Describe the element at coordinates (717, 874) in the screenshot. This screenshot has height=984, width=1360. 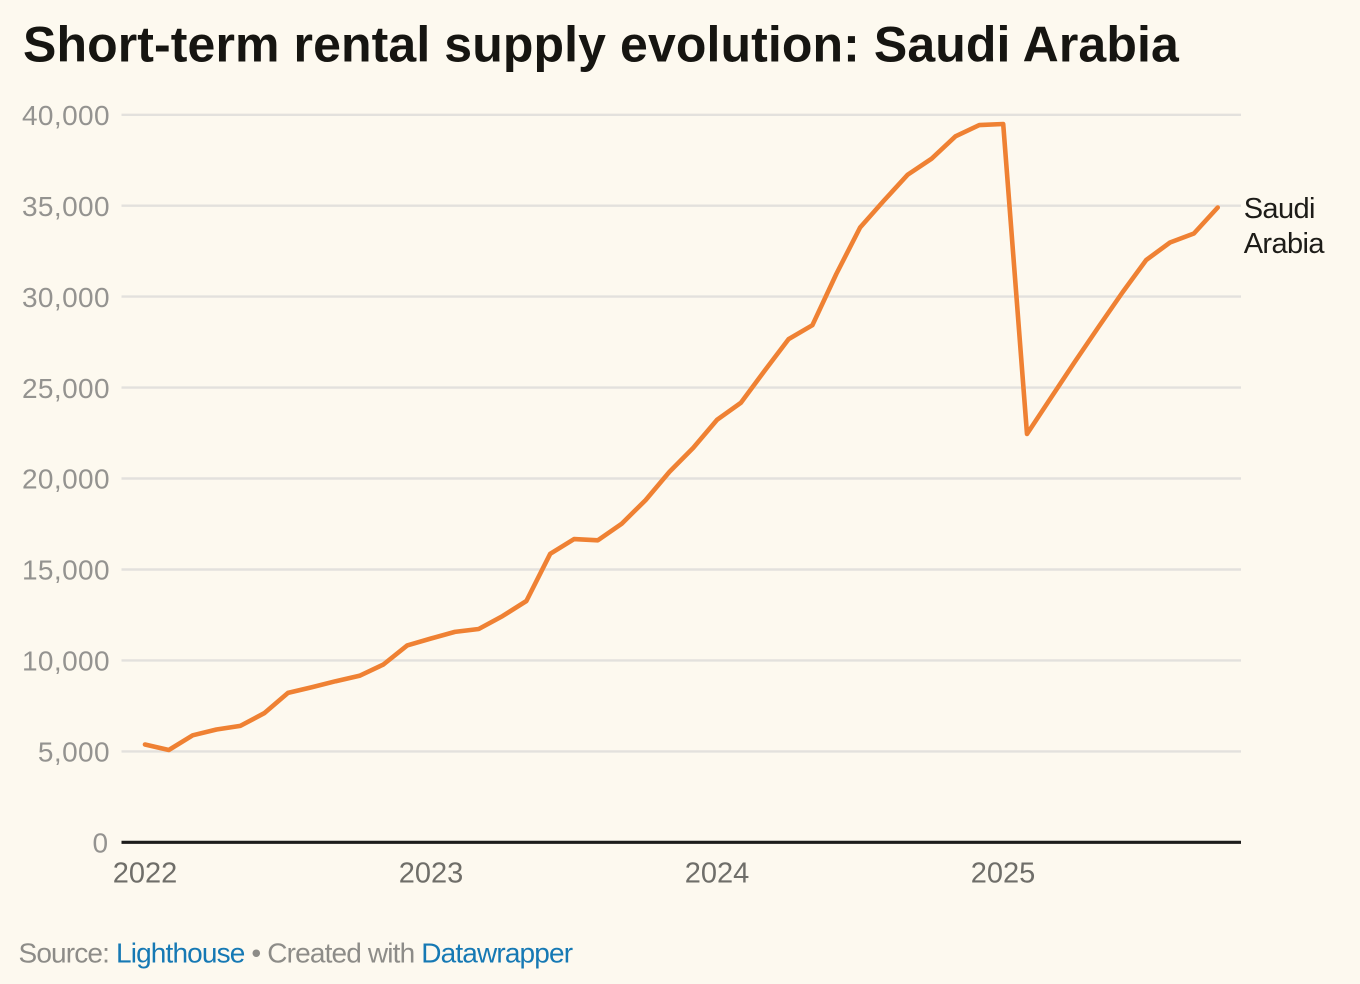
I see `svg-text: 2024` at that location.